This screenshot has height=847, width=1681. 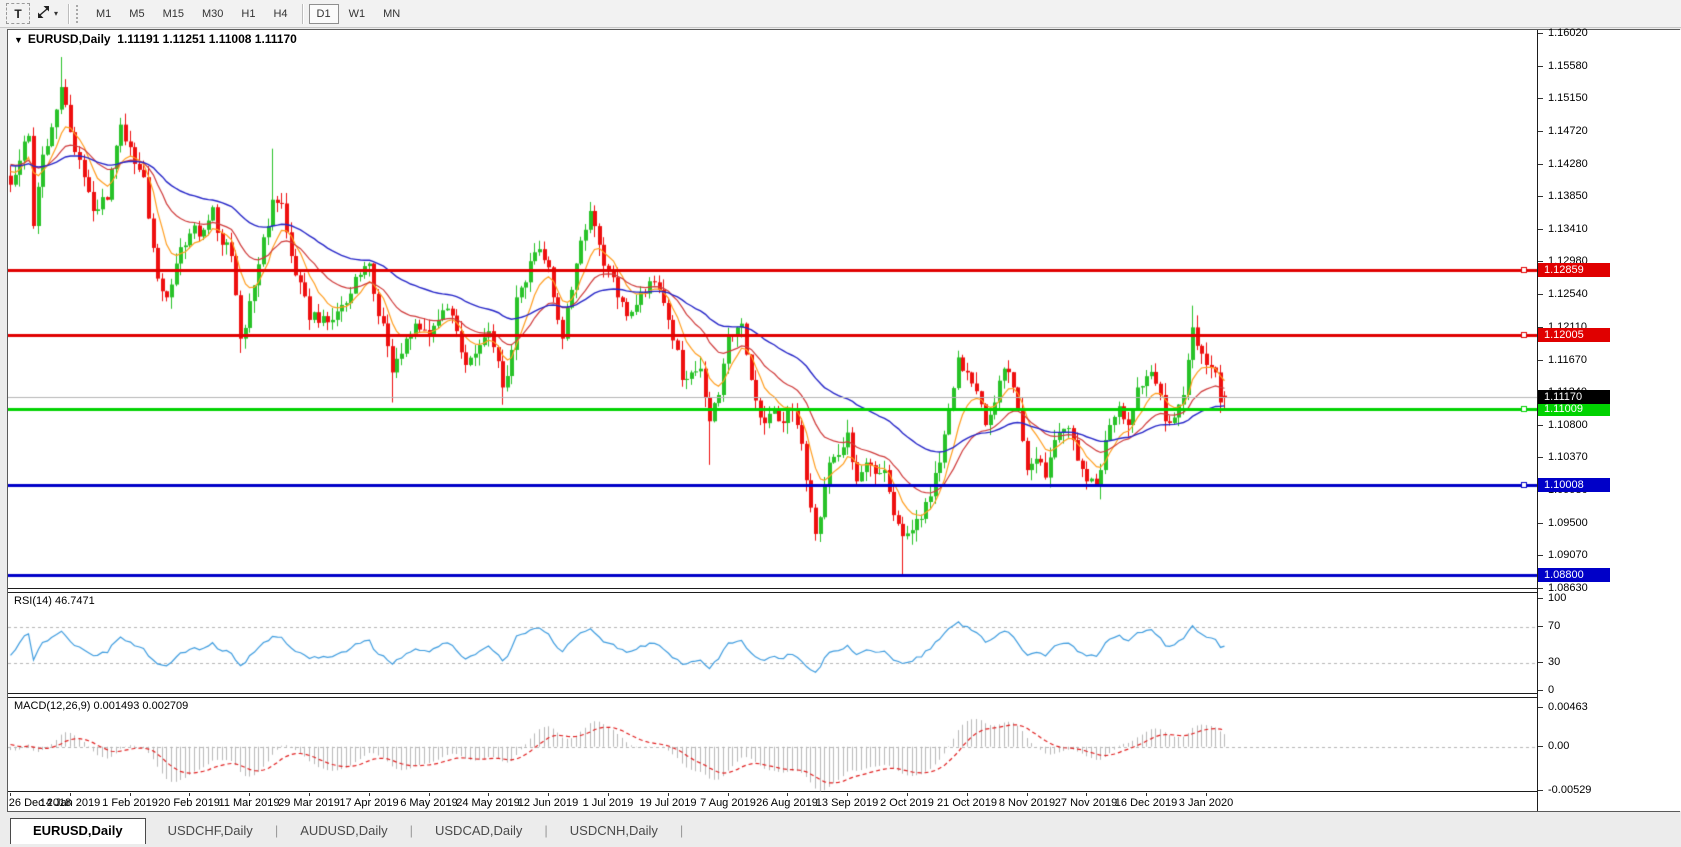 What do you see at coordinates (488, 803) in the screenshot?
I see `date-tick-label: 24 May 2019` at bounding box center [488, 803].